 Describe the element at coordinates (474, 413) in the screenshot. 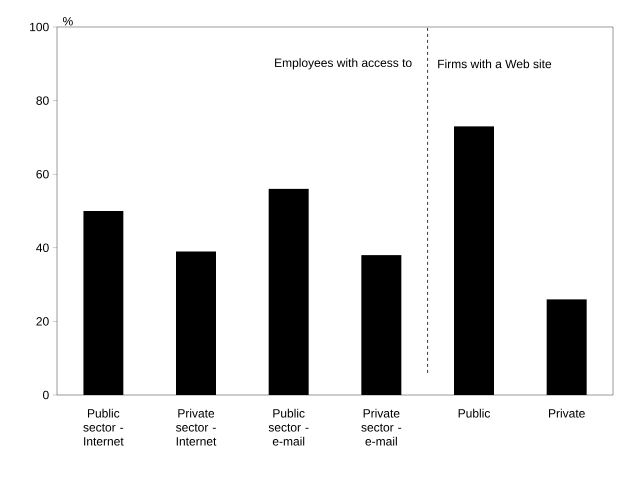

I see `x-tick-label: Public` at that location.